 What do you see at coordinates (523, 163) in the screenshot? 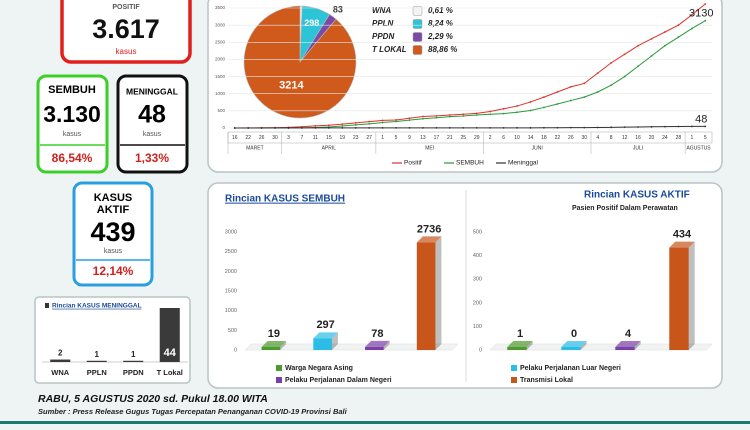
I see `legend-label: Meninggal` at bounding box center [523, 163].